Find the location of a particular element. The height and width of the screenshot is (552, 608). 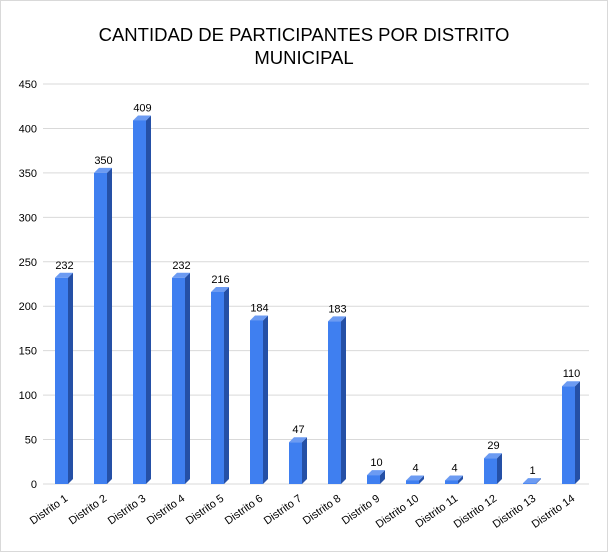

data-label: 10 is located at coordinates (376, 463).